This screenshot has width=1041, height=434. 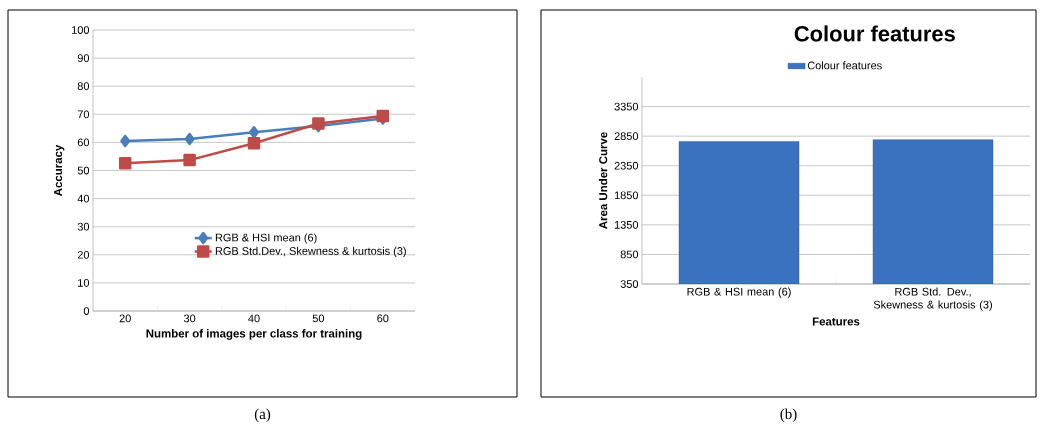 What do you see at coordinates (81, 30) in the screenshot?
I see `y-tick-label: 100` at bounding box center [81, 30].